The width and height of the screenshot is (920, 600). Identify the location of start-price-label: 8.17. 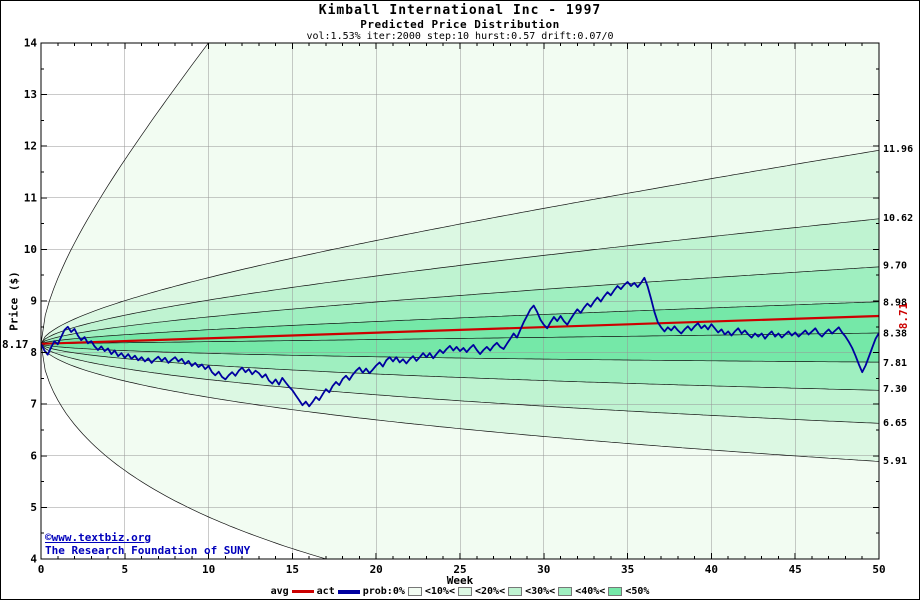
(15, 344).